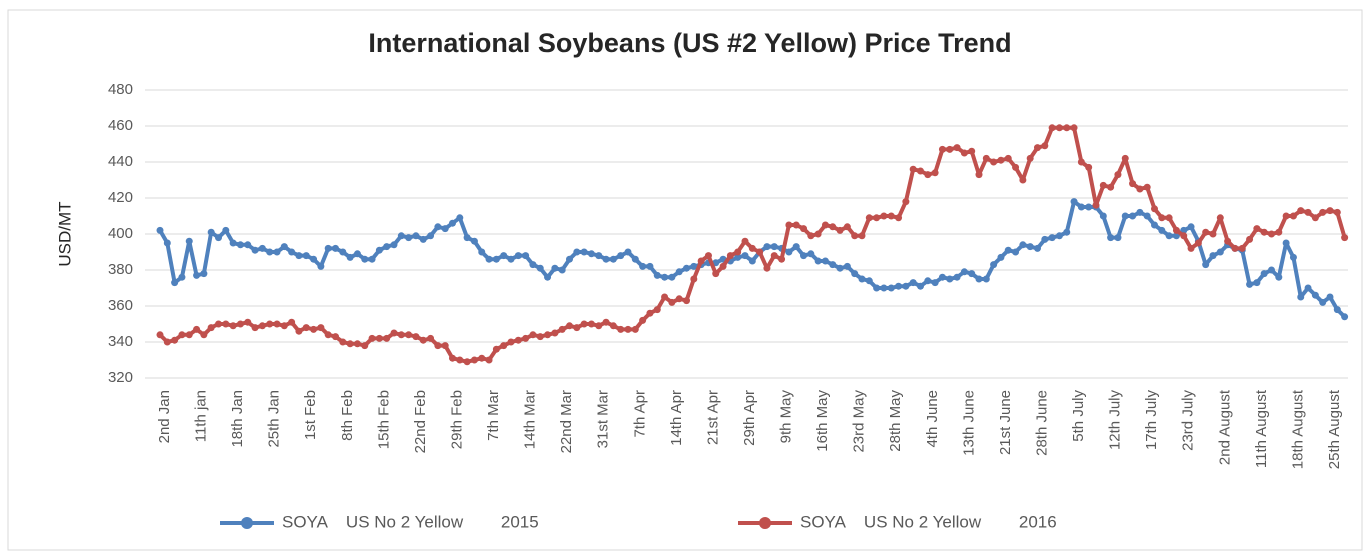  Describe the element at coordinates (1297, 429) in the screenshot. I see `x-tick-label: 18th August` at that location.